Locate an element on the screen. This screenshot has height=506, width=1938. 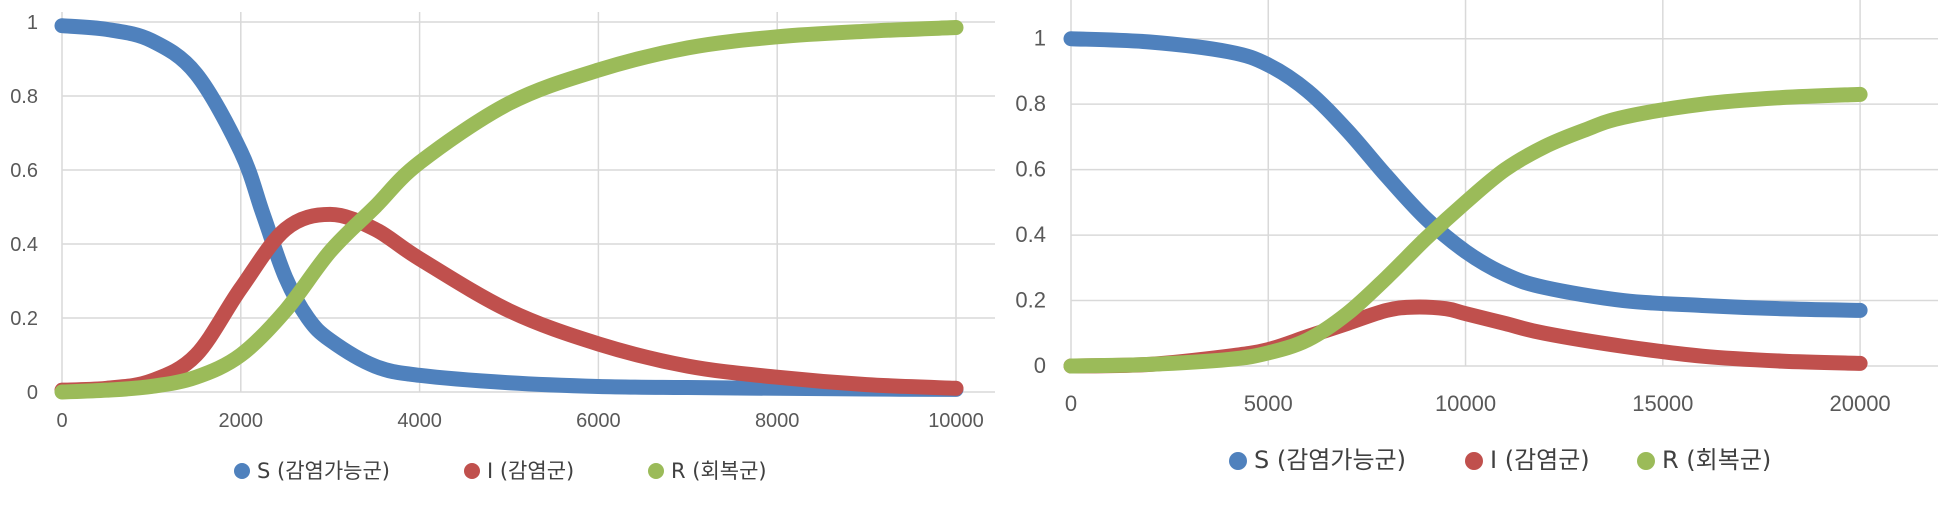
x-tick-label: 15000 is located at coordinates (1662, 403).